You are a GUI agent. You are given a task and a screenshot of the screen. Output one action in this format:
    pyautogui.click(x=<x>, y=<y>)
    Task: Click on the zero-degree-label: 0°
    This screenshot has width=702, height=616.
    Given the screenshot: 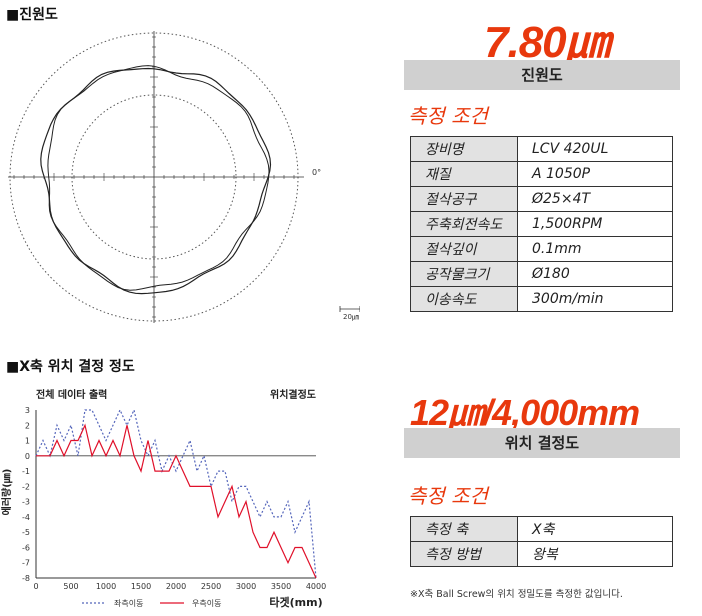 What is the action you would take?
    pyautogui.click(x=316, y=172)
    